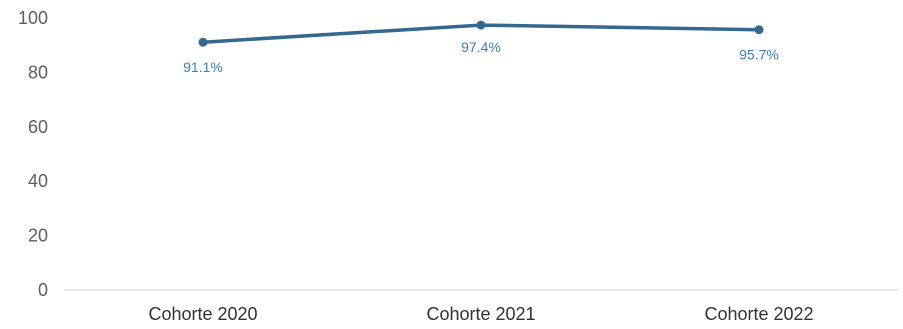 This screenshot has height=329, width=903. Describe the element at coordinates (38, 181) in the screenshot. I see `y-tick-label: 40` at that location.